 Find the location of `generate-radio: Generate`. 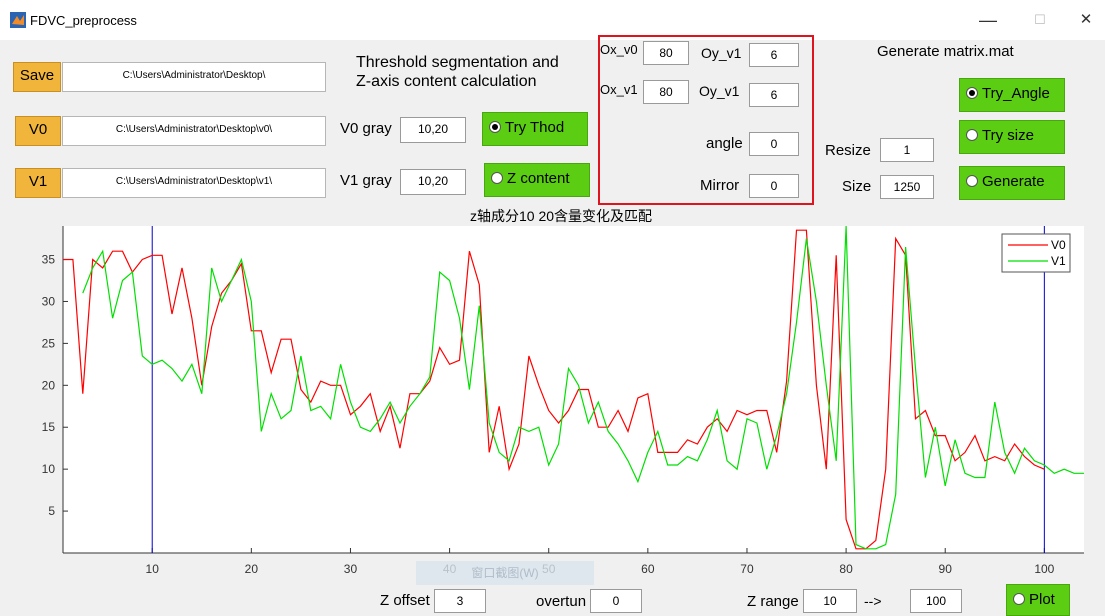

generate-radio: Generate is located at coordinates (1012, 183).